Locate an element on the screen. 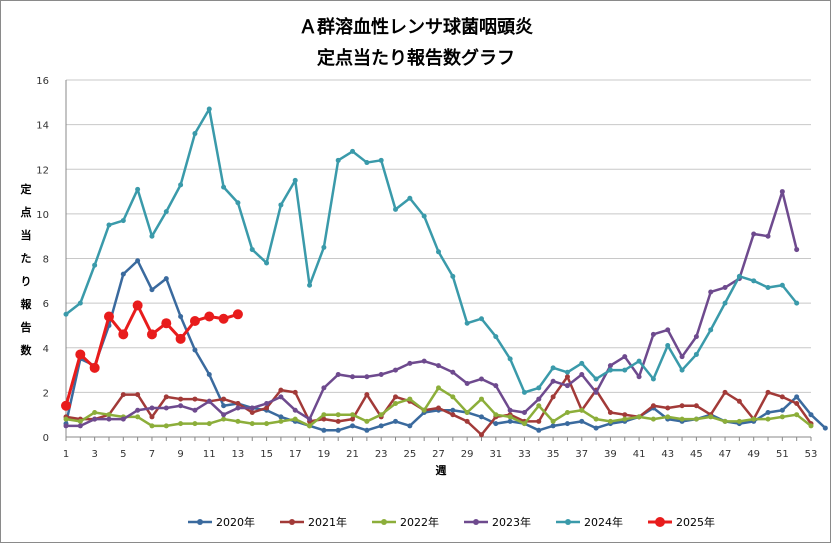  y-axis-label-char: 数 is located at coordinates (27, 350).